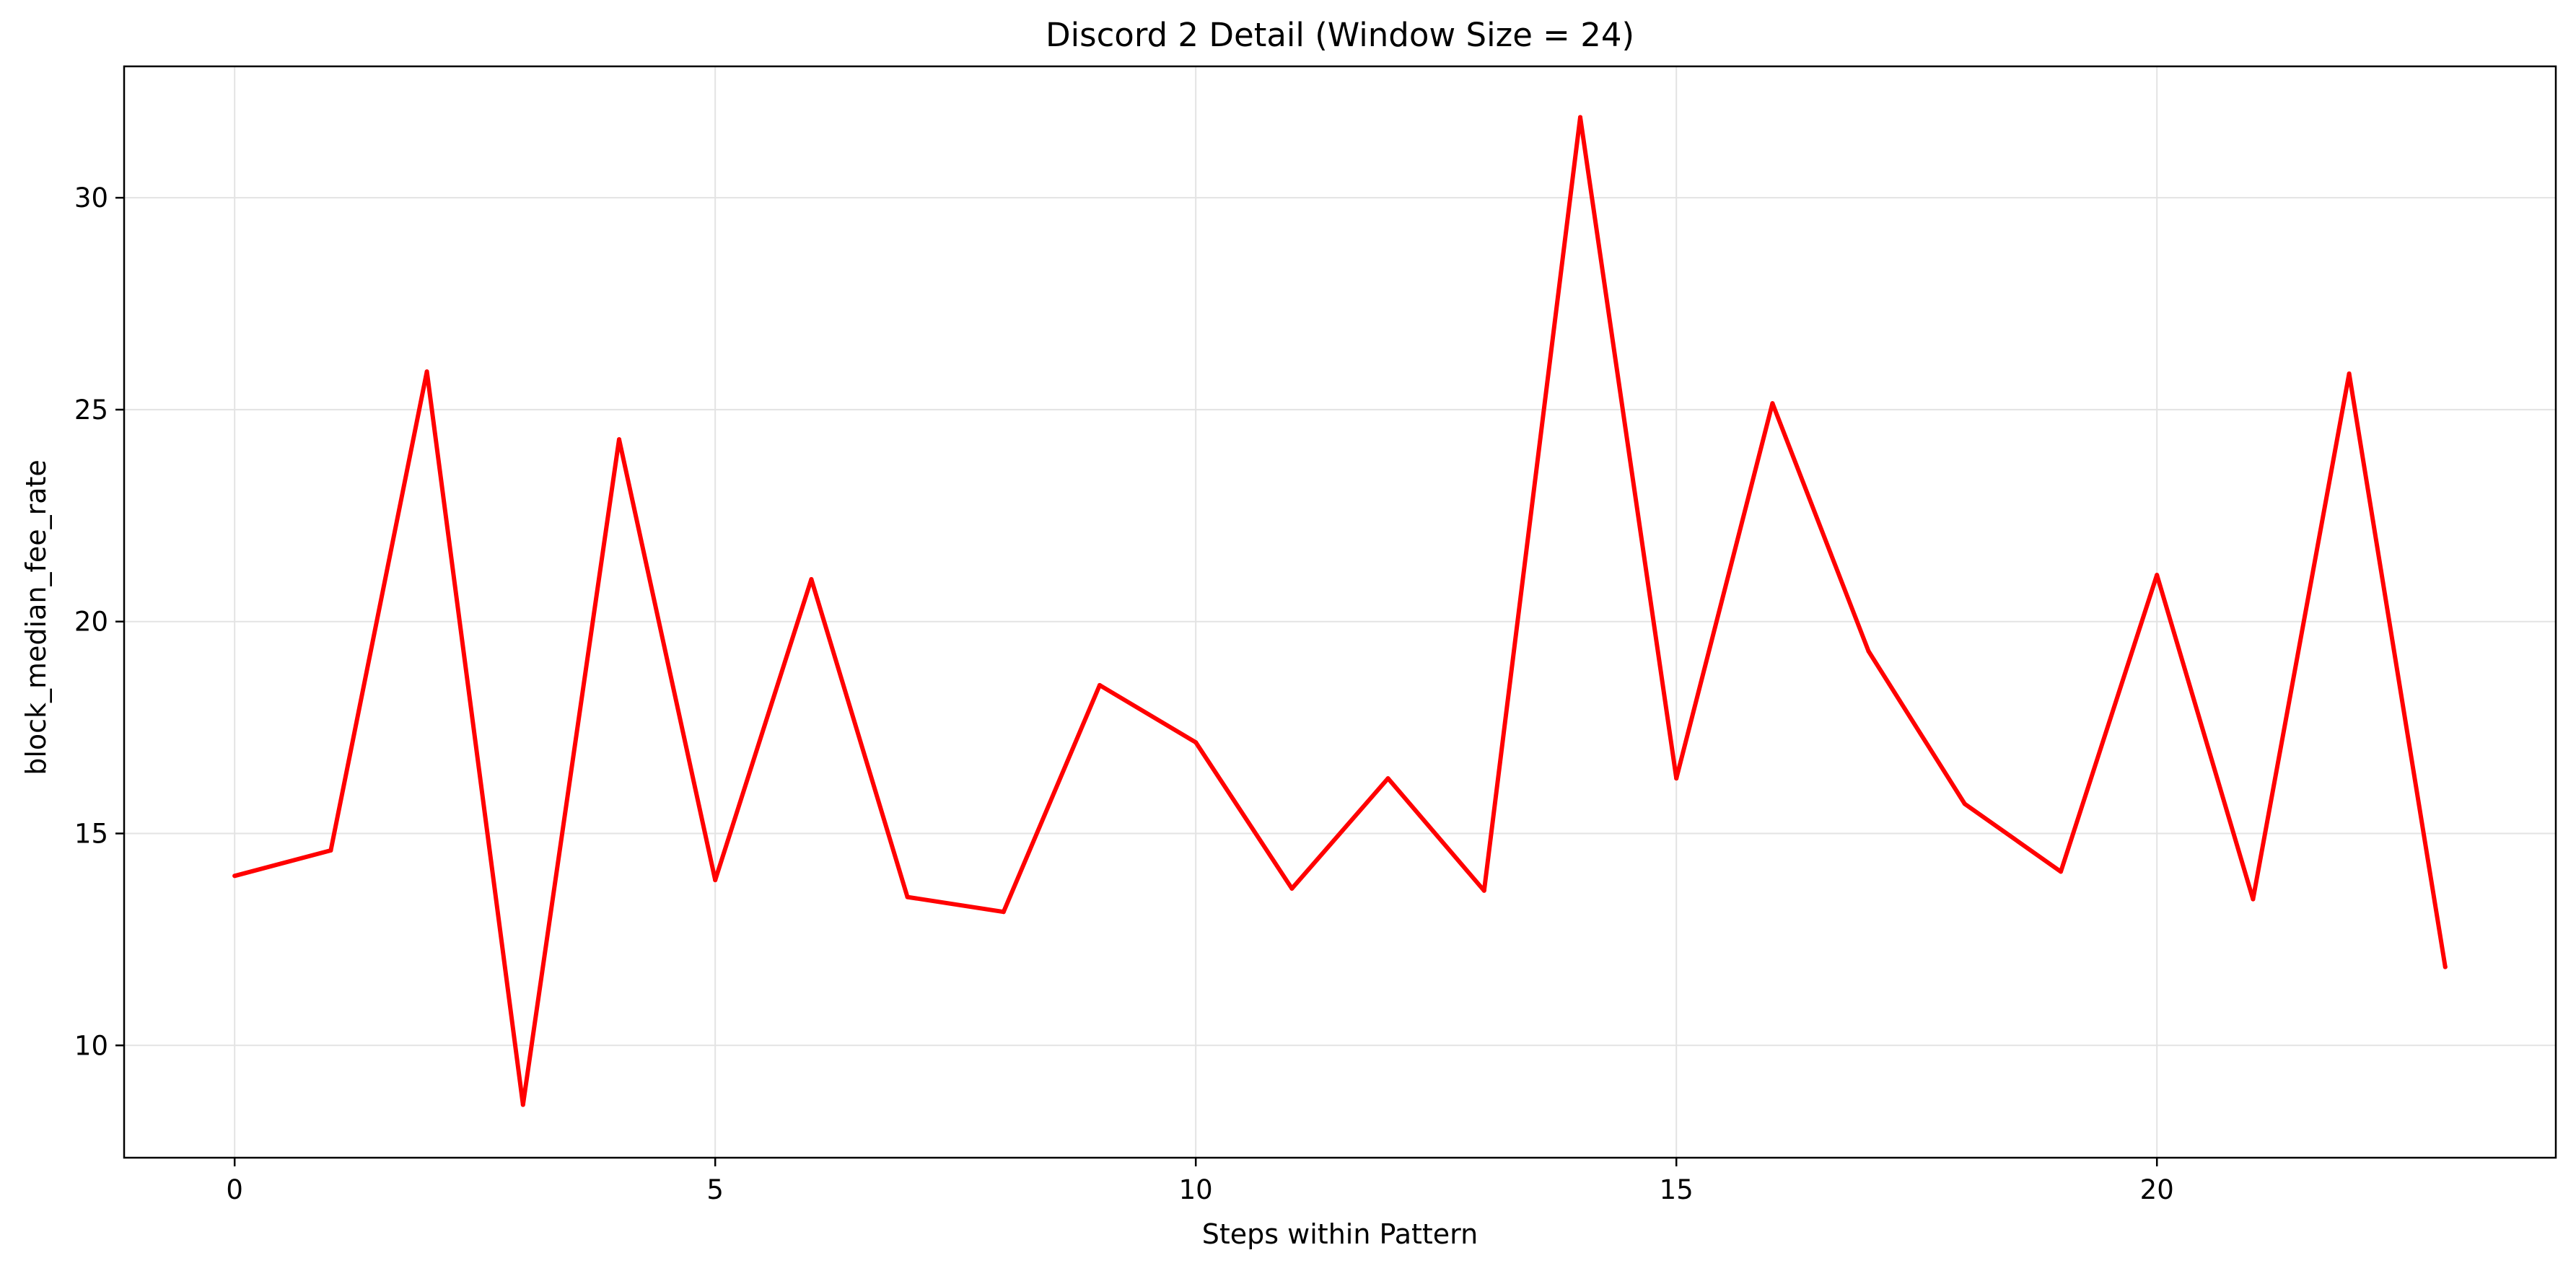  I want to click on chart-title: Discord 2 Detail (Window Size = 24), so click(1340, 35).